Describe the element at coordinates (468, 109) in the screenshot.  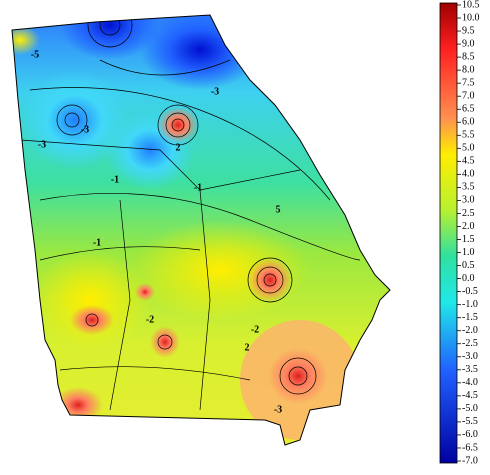
I see `colorbar-tick-label: 6.5` at that location.